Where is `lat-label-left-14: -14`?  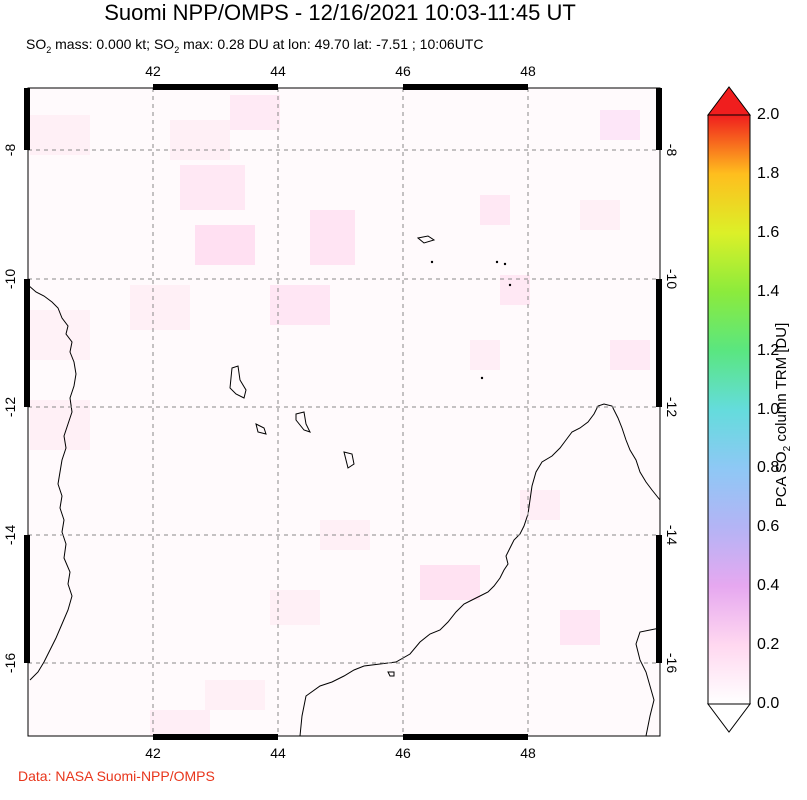 lat-label-left-14: -14 is located at coordinates (10, 535).